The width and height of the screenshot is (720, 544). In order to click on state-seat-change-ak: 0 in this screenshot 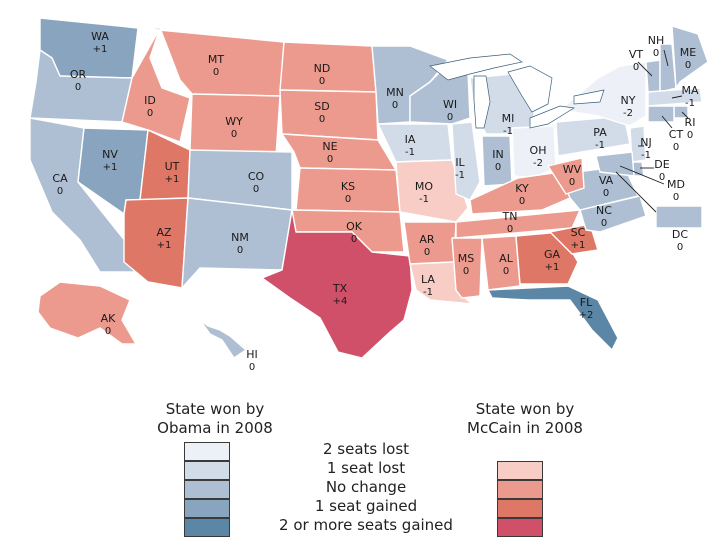, I will do `click(108, 331)`.